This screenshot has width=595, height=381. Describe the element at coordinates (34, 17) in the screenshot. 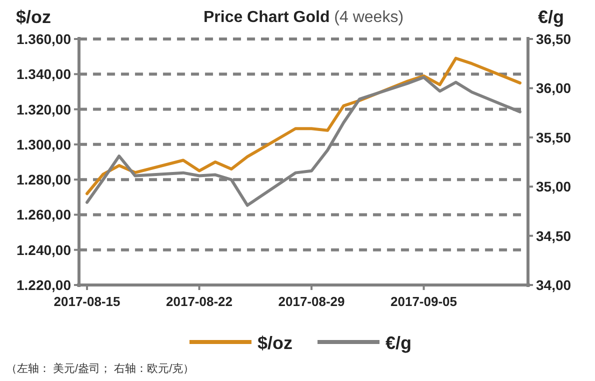

I see `y-axis-title: $/oz` at that location.